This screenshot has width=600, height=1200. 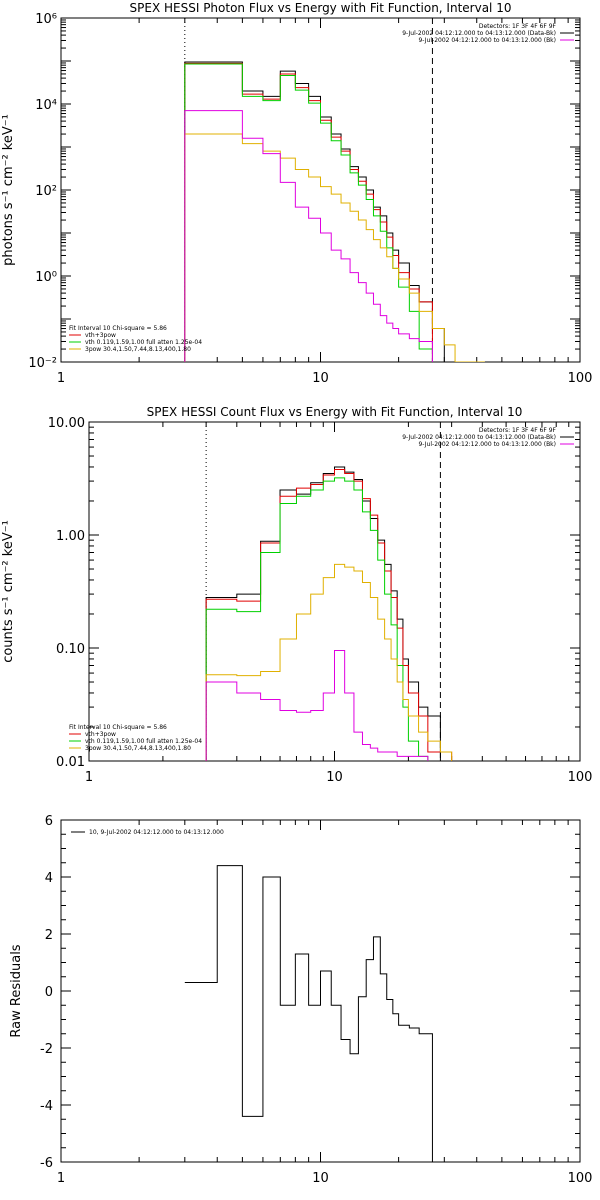 What do you see at coordinates (70, 536) in the screenshot?
I see `y-tick-label: 1.00` at bounding box center [70, 536].